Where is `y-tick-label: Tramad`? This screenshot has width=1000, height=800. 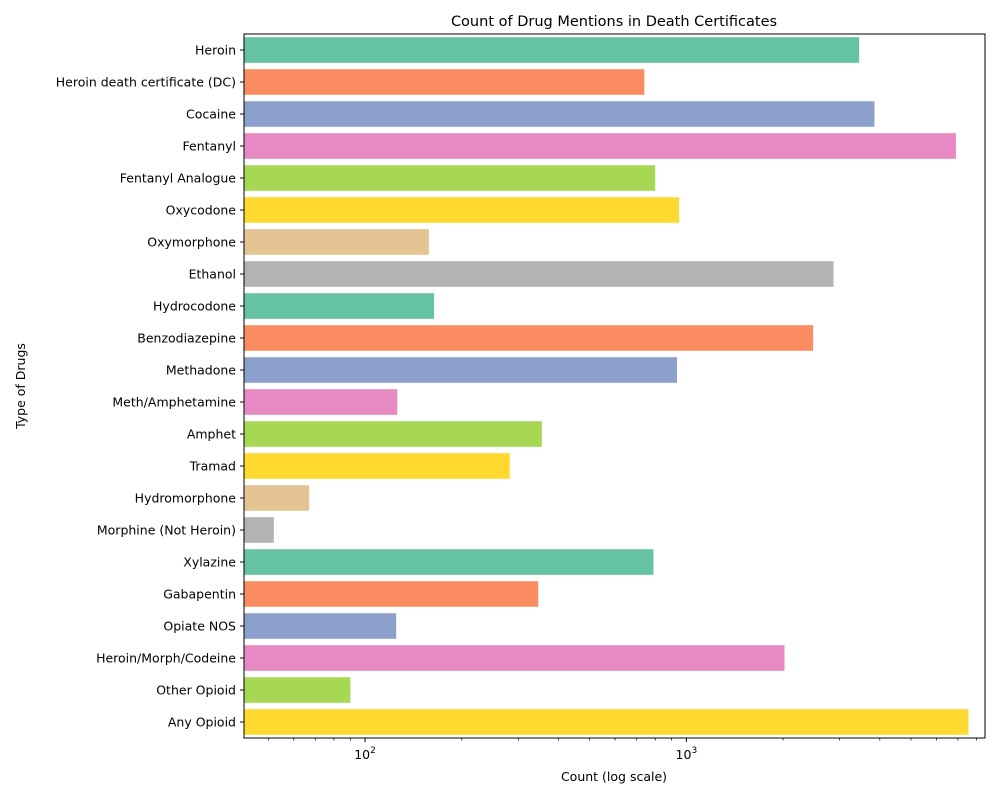
y-tick-label: Tramad is located at coordinates (212, 466).